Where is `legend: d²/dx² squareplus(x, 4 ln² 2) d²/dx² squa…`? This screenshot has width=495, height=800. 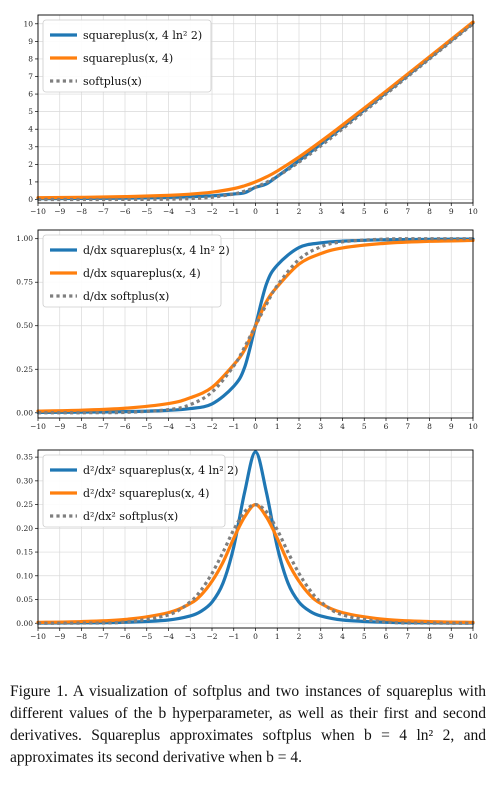 legend: d²/dx² squareplus(x, 4 ln² 2) d²/dx² squa… is located at coordinates (140, 491).